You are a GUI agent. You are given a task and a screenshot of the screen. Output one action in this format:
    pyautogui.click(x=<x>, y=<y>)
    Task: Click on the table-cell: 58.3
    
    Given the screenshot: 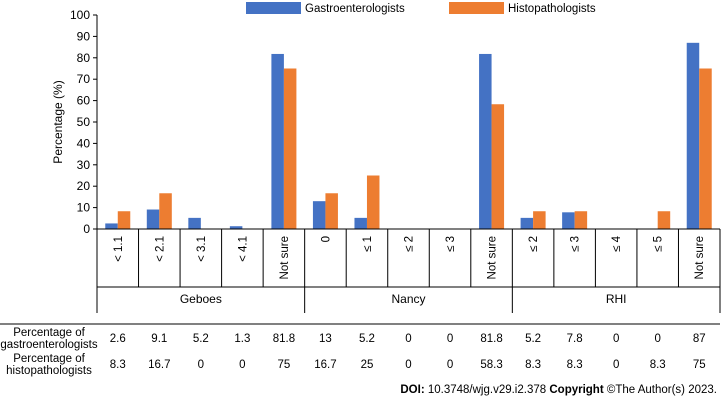 What is the action you would take?
    pyautogui.click(x=491, y=365)
    